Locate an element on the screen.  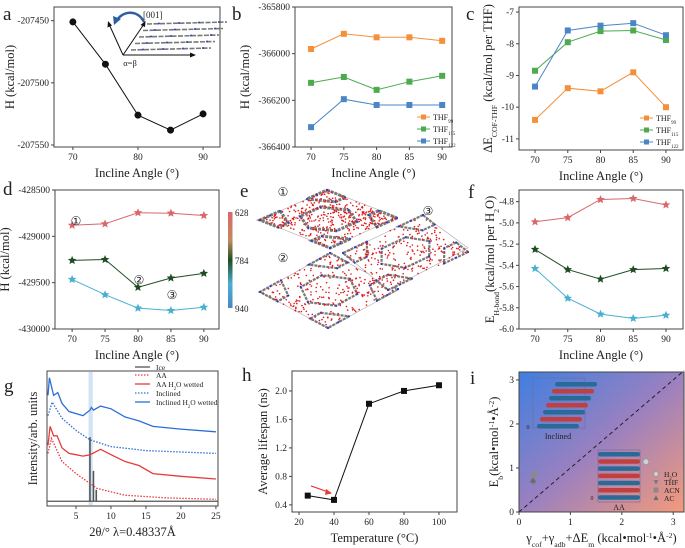
legend-label: AA H2O wetted is located at coordinates (180, 386).